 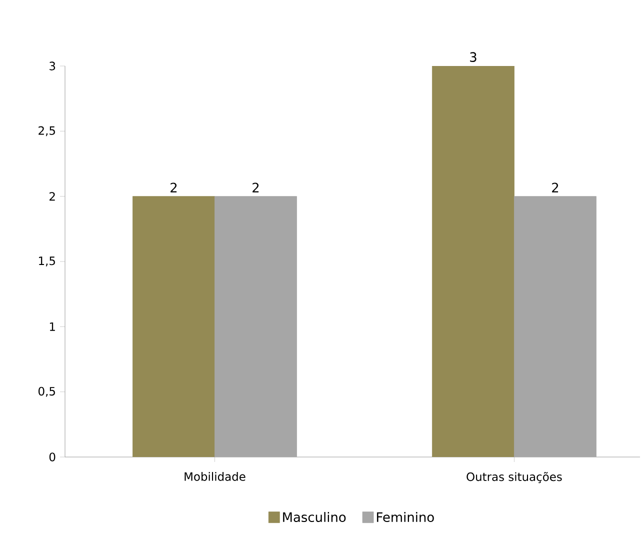 What do you see at coordinates (52, 457) in the screenshot?
I see `y-tick-label: 0` at bounding box center [52, 457].